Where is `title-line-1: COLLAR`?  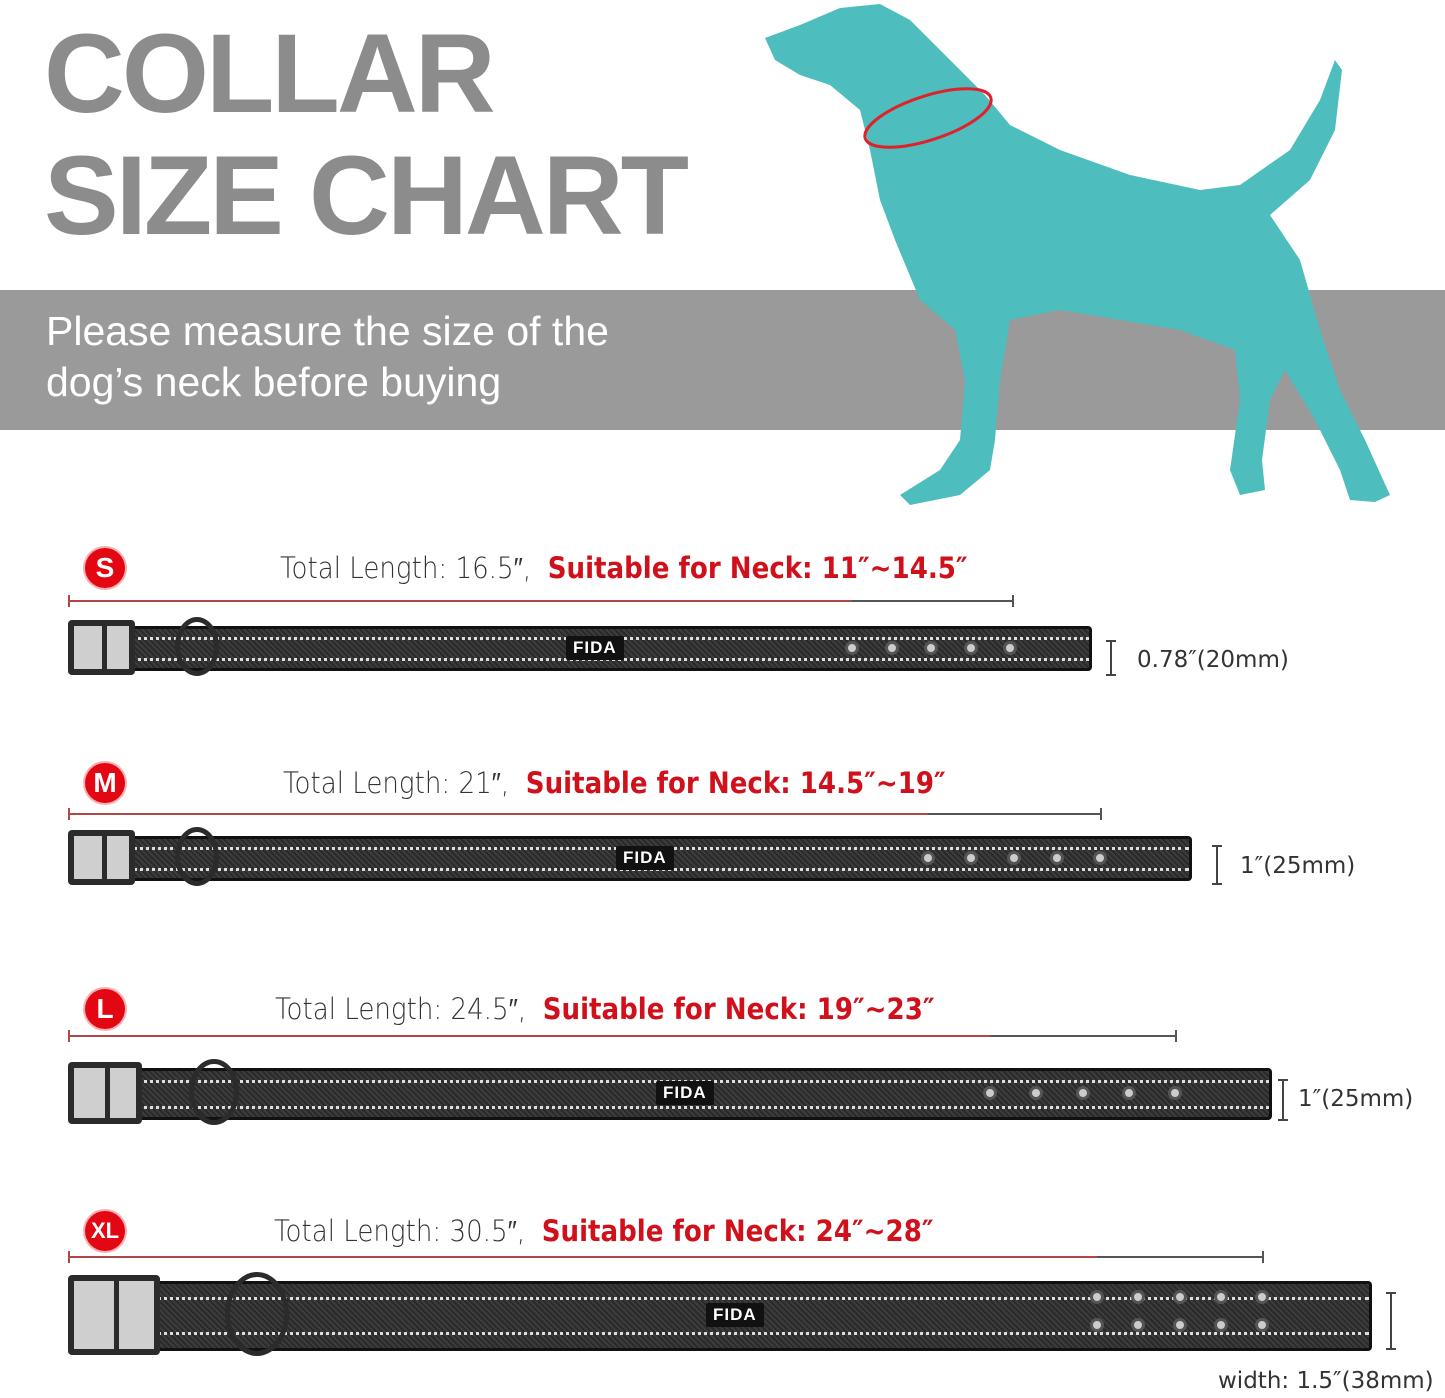 title-line-1: COLLAR is located at coordinates (270, 73).